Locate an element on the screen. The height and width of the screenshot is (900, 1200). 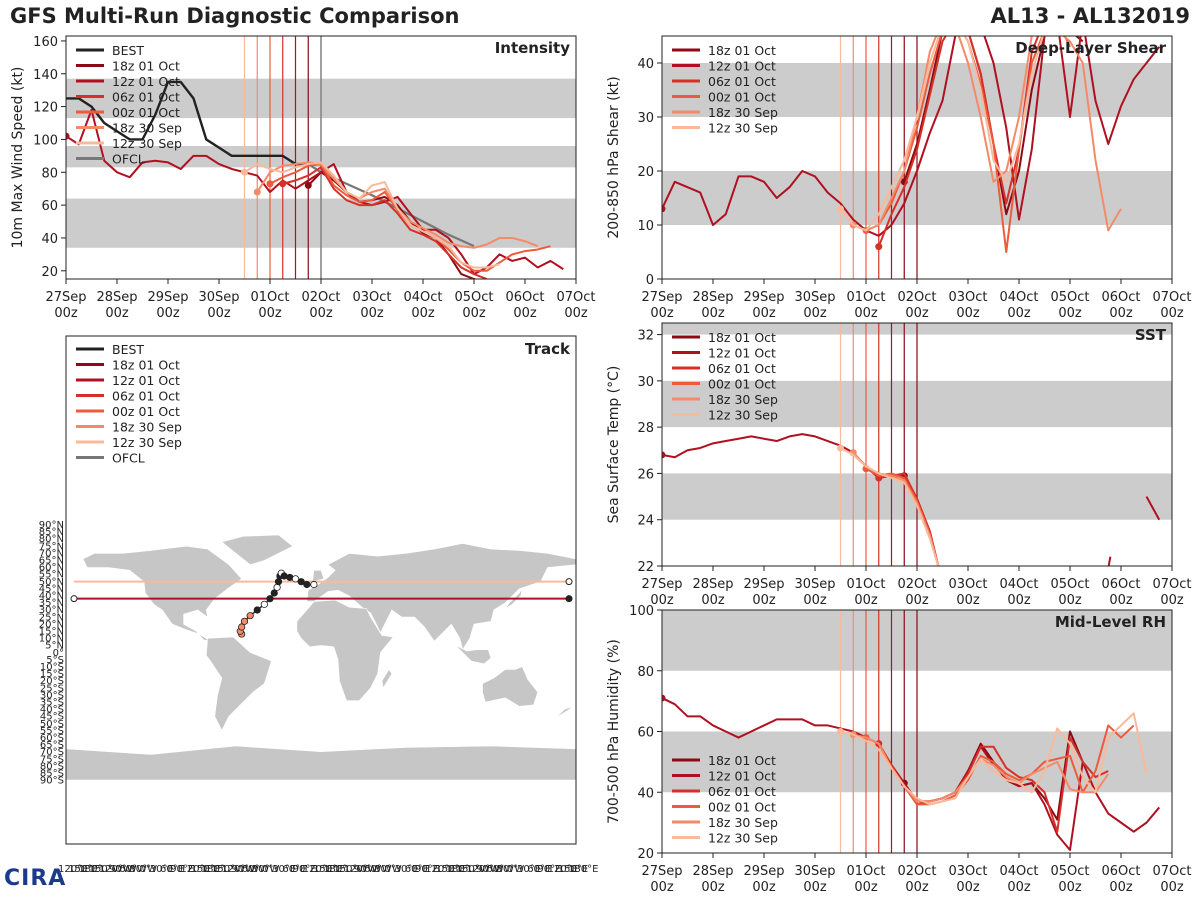
intensity-series-6-start-dot is located at coordinates (257, 192).